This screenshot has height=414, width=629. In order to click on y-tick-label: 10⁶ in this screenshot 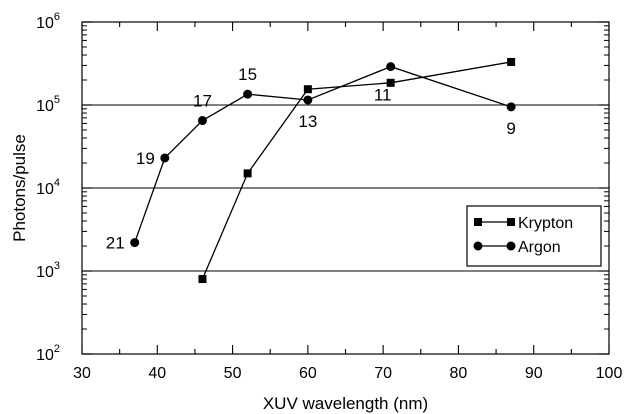, I will do `click(48, 21)`.